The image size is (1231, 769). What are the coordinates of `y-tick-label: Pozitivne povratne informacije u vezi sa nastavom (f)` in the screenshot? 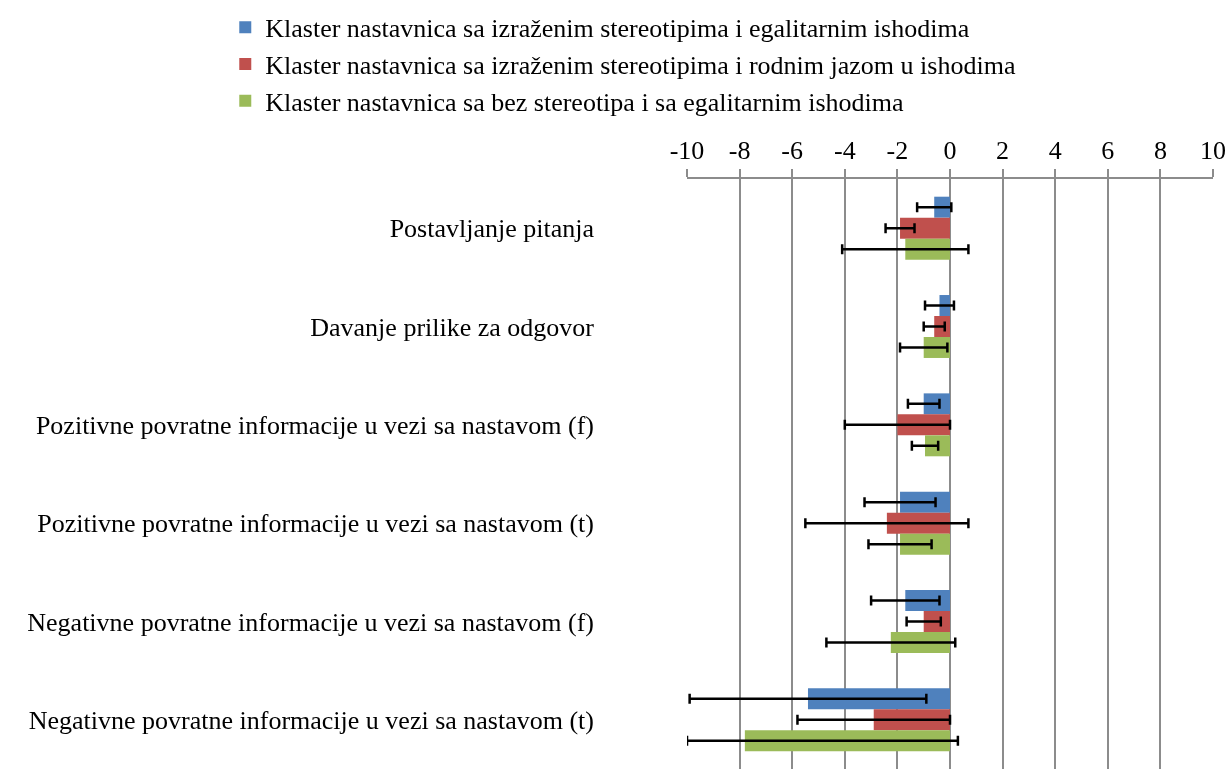 It's located at (314, 425).